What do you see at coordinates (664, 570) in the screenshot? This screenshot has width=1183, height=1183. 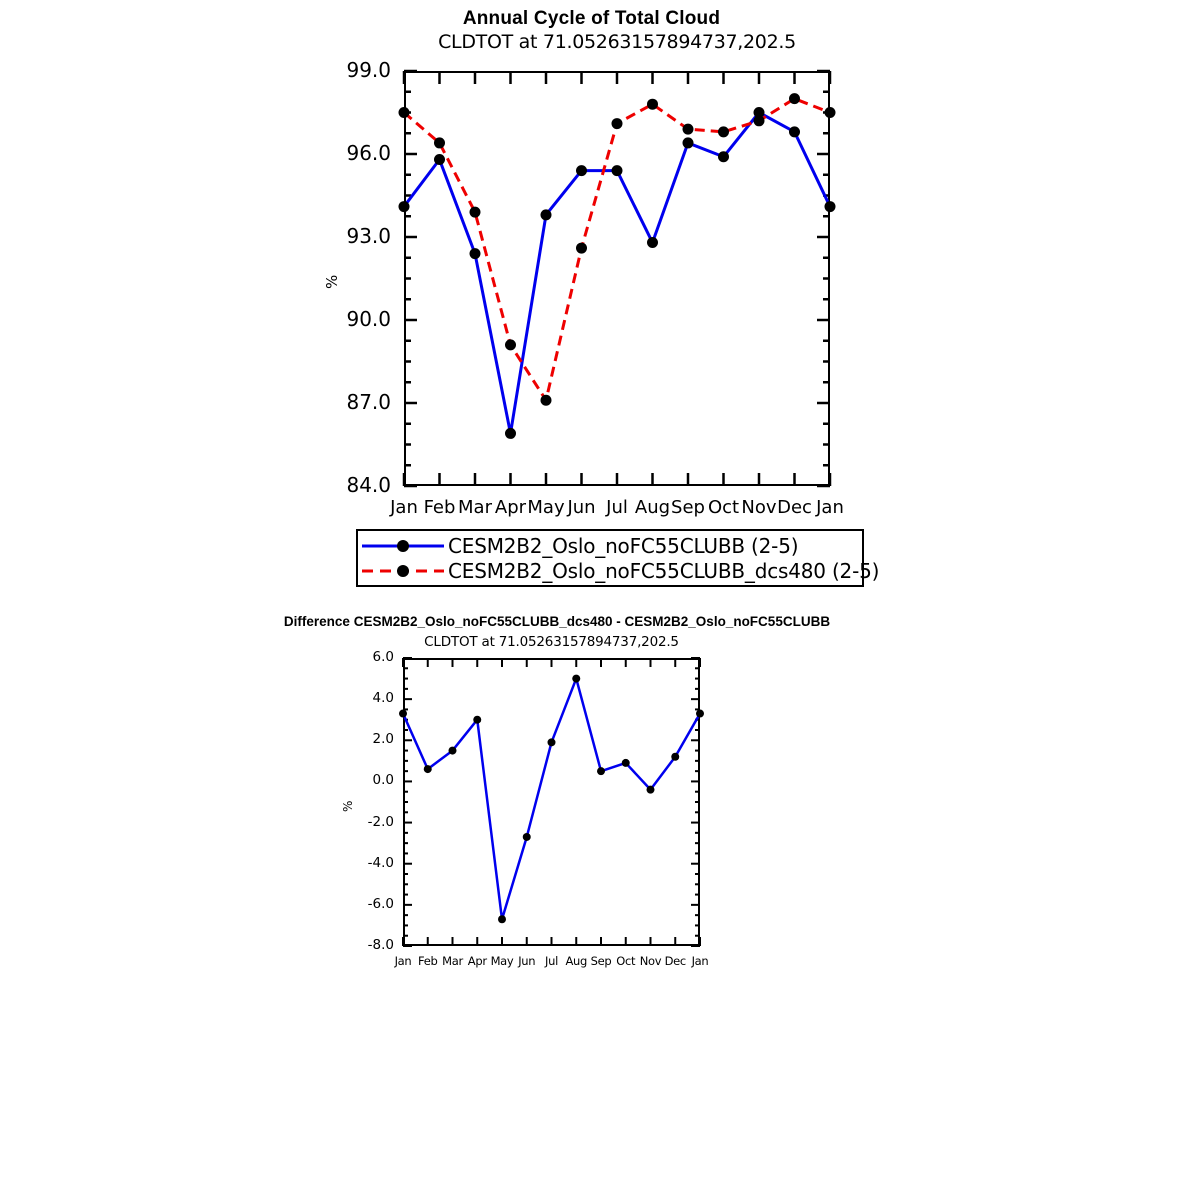 I see `legend-label-series2: CESM2B2_Oslo_noFC55CLUBB_dcs480 (2-5)` at bounding box center [664, 570].